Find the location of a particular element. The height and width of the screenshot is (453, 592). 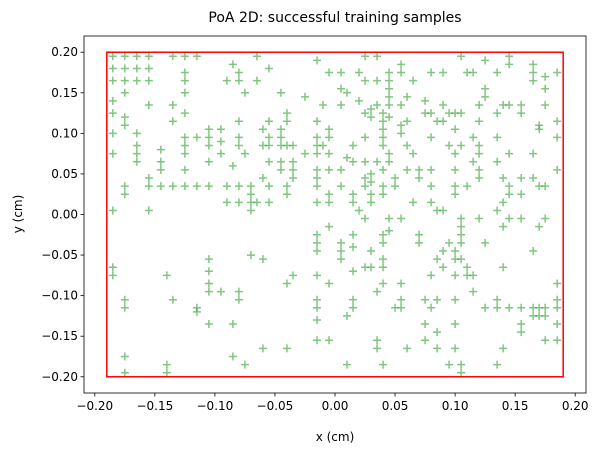

x-tick-label: 0.05 is located at coordinates (395, 406).